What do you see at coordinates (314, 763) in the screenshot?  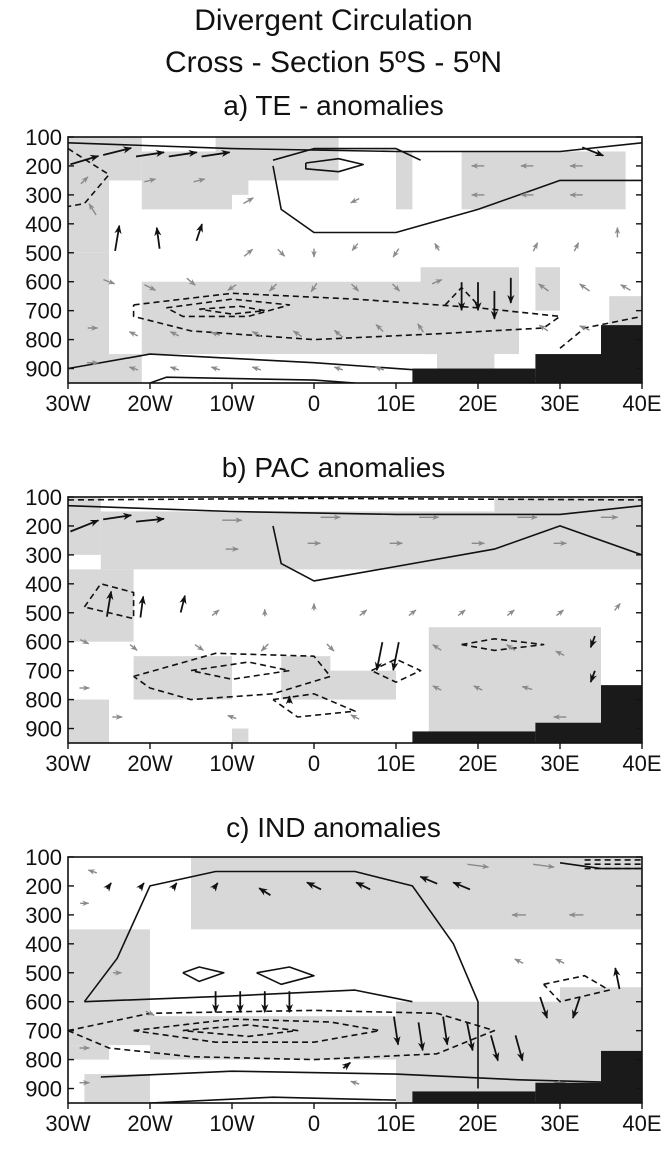 I see `panel-b-x-tick-label: 0` at bounding box center [314, 763].